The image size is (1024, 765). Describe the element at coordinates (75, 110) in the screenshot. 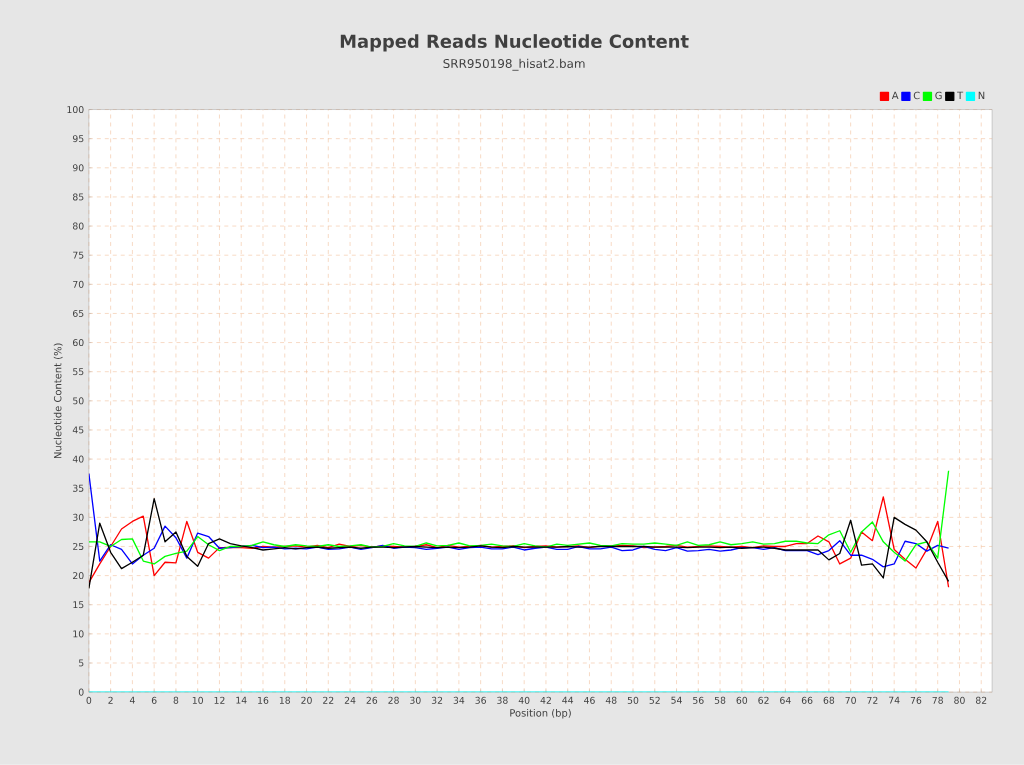

I see `y-tick-label: 100` at that location.